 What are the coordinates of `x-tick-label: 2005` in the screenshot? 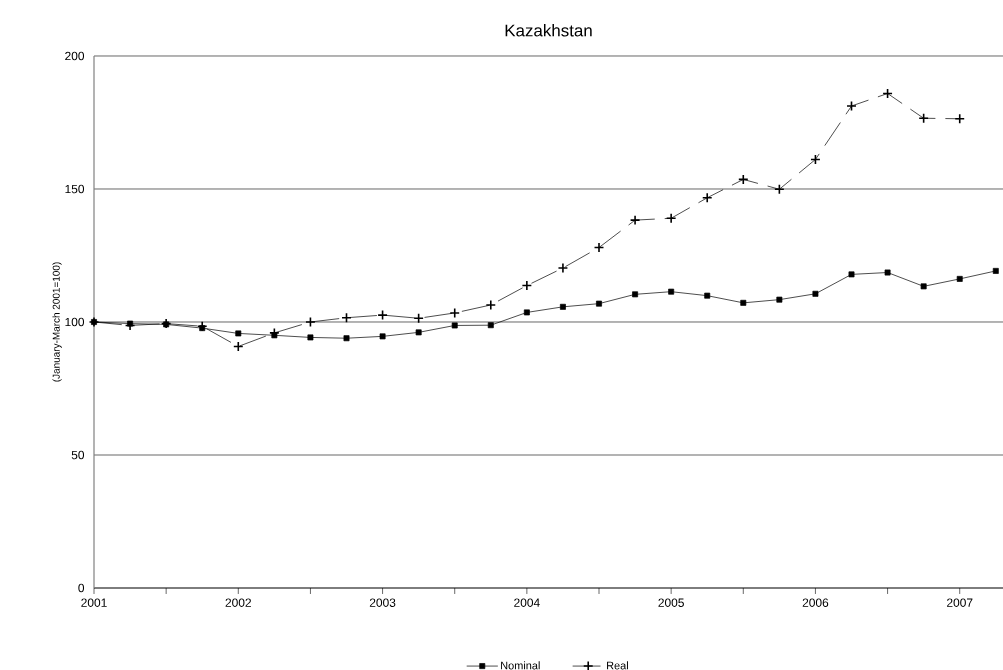 It's located at (671, 602).